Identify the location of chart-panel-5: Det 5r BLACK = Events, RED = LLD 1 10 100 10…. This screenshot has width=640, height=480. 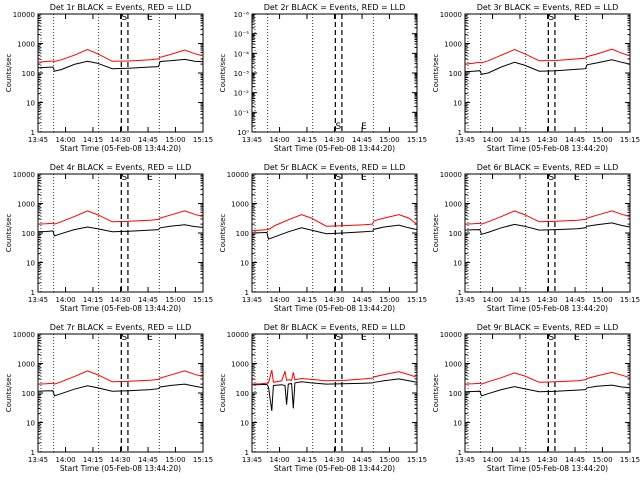
(323, 238).